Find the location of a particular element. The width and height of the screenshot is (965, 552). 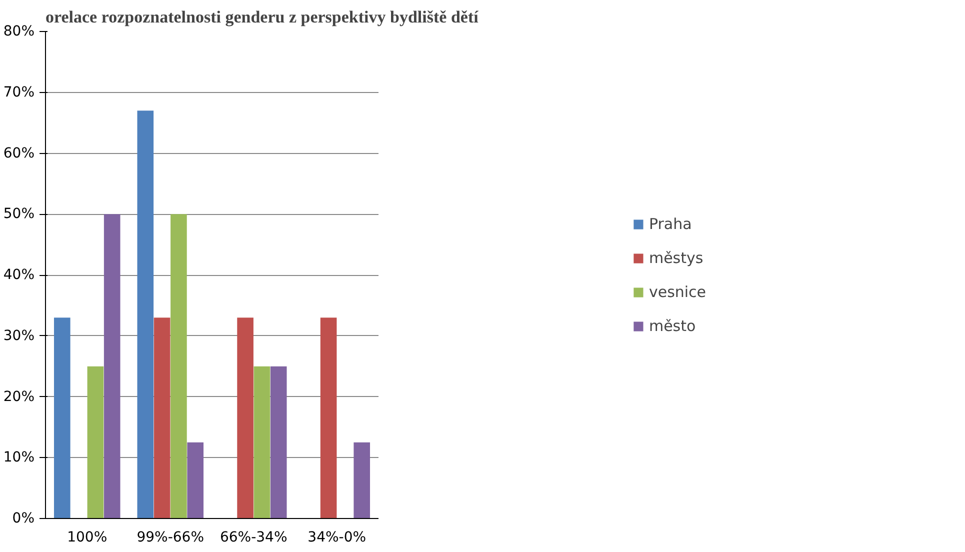

y-tick-label: 70% is located at coordinates (19, 92).